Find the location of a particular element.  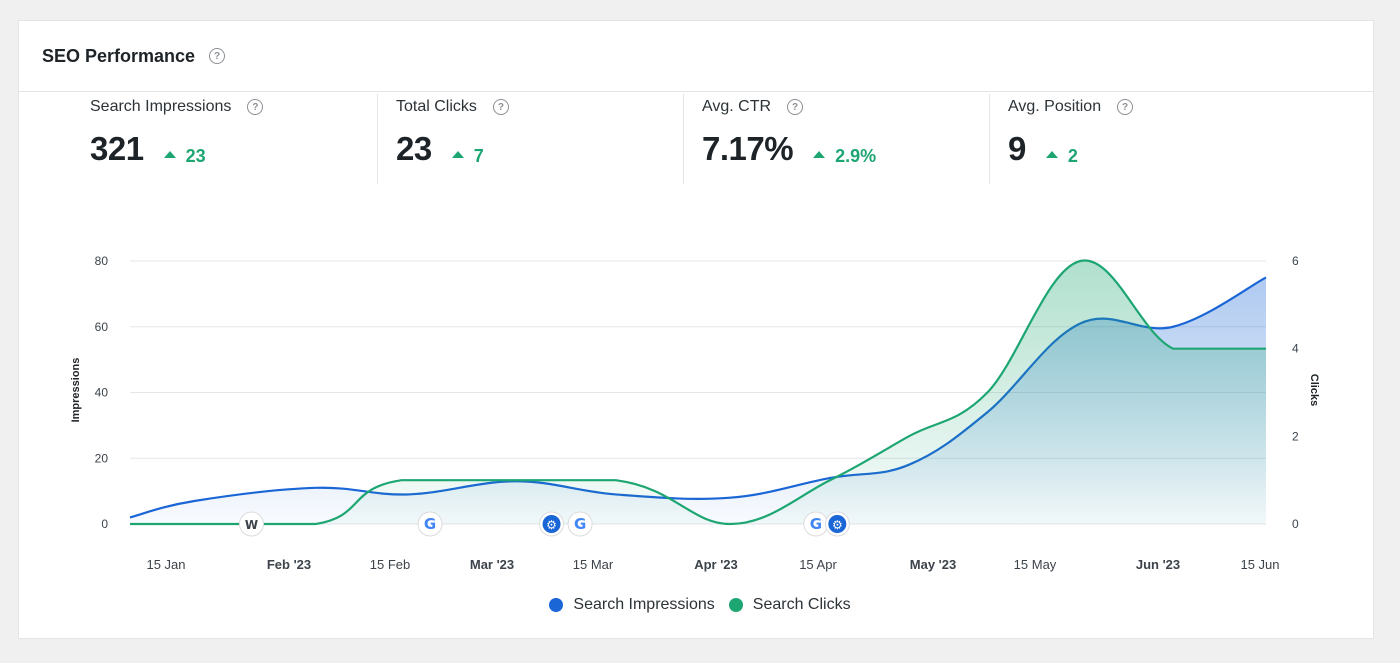

x-tick-label: 15 Feb is located at coordinates (390, 564).